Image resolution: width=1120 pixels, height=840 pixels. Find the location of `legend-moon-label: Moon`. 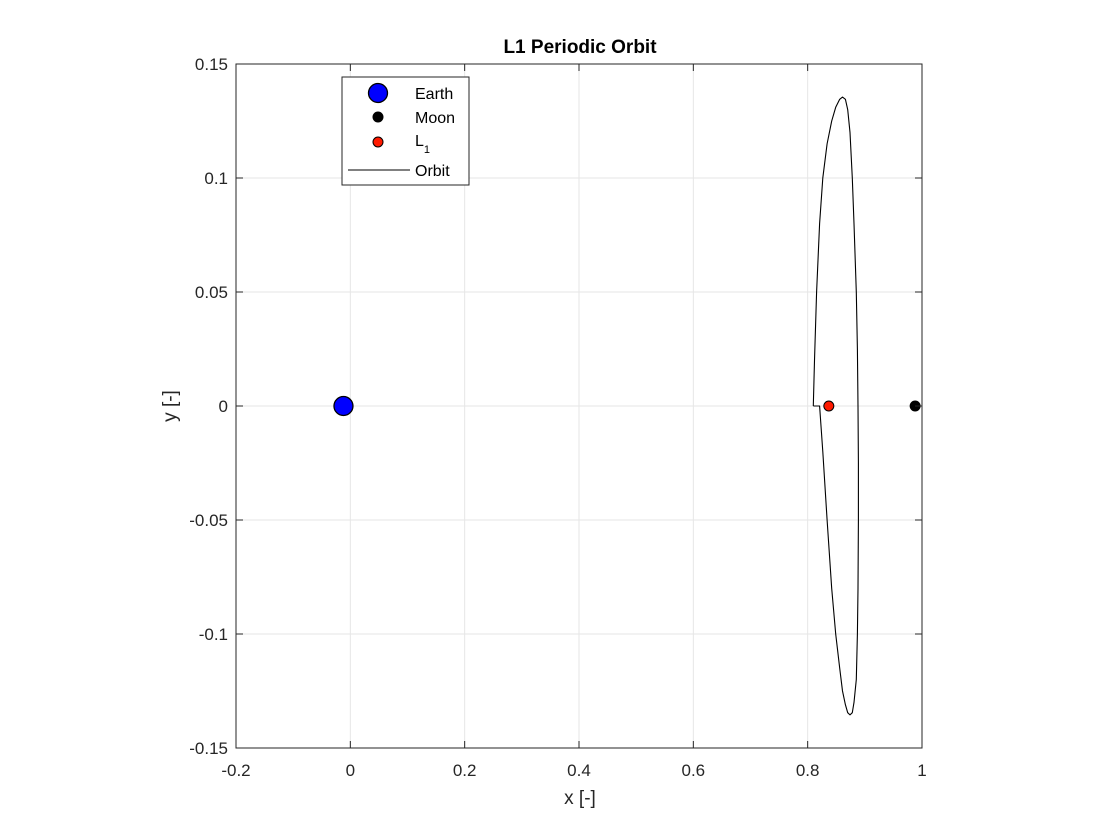

legend-moon-label: Moon is located at coordinates (435, 118).